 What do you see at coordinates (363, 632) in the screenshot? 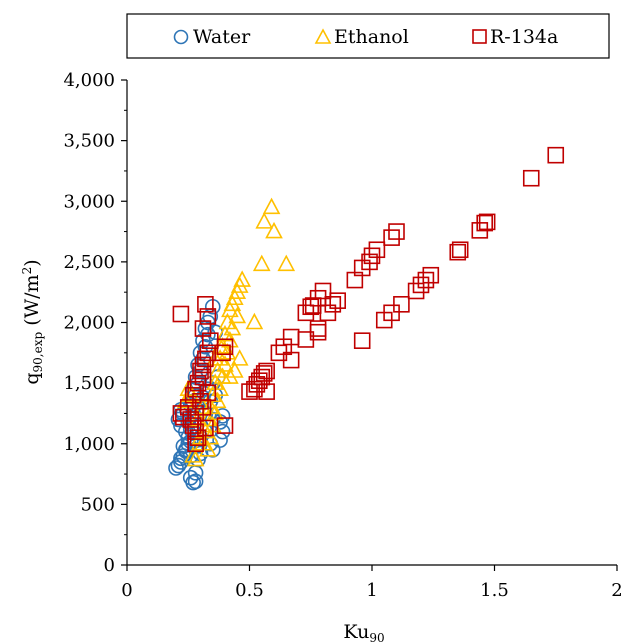
I see `x-axis-title: Ku90` at bounding box center [363, 632].